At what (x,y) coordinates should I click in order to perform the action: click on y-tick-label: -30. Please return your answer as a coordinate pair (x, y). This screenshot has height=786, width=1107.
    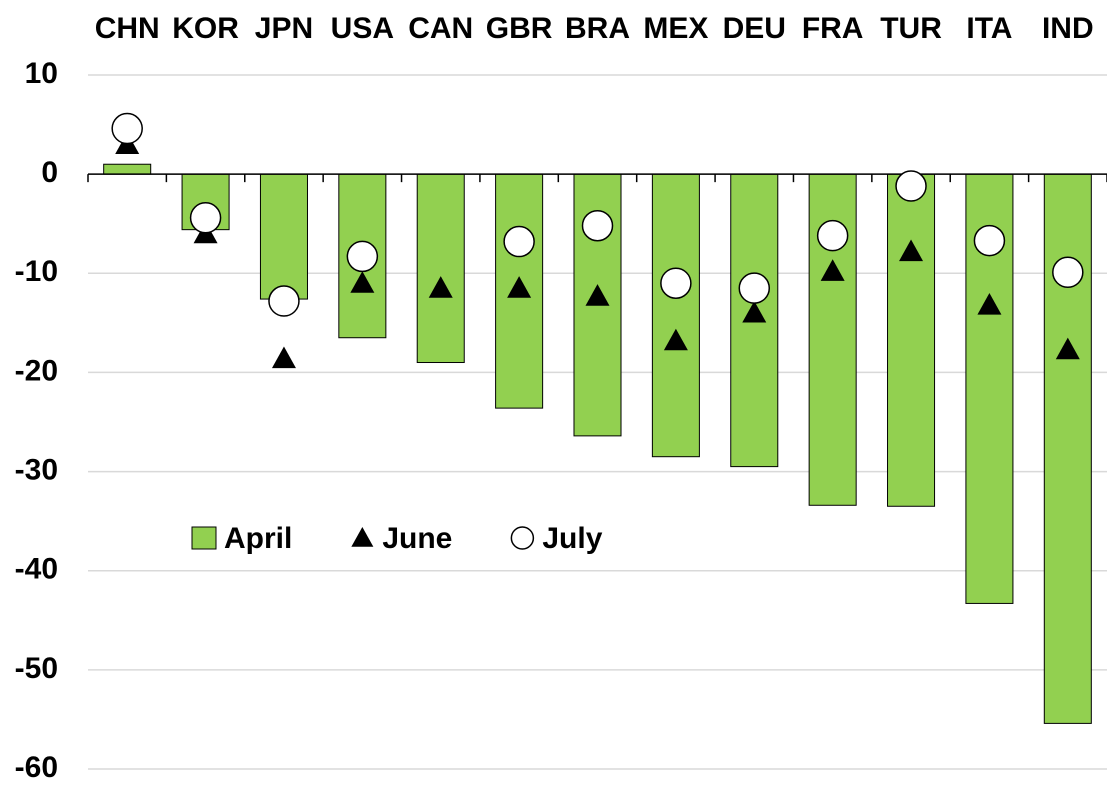
    Looking at the image, I should click on (36, 469).